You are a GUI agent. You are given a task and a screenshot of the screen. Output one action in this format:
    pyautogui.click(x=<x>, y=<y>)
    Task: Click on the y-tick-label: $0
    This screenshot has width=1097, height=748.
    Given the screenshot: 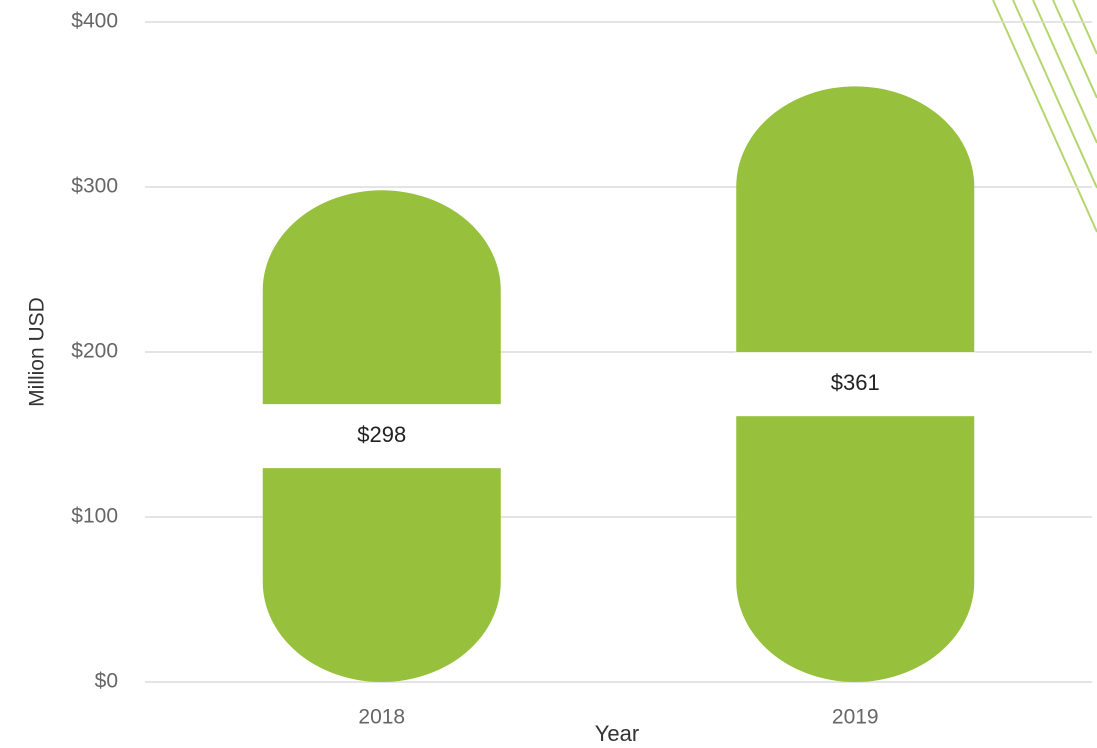 What is the action you would take?
    pyautogui.click(x=106, y=681)
    